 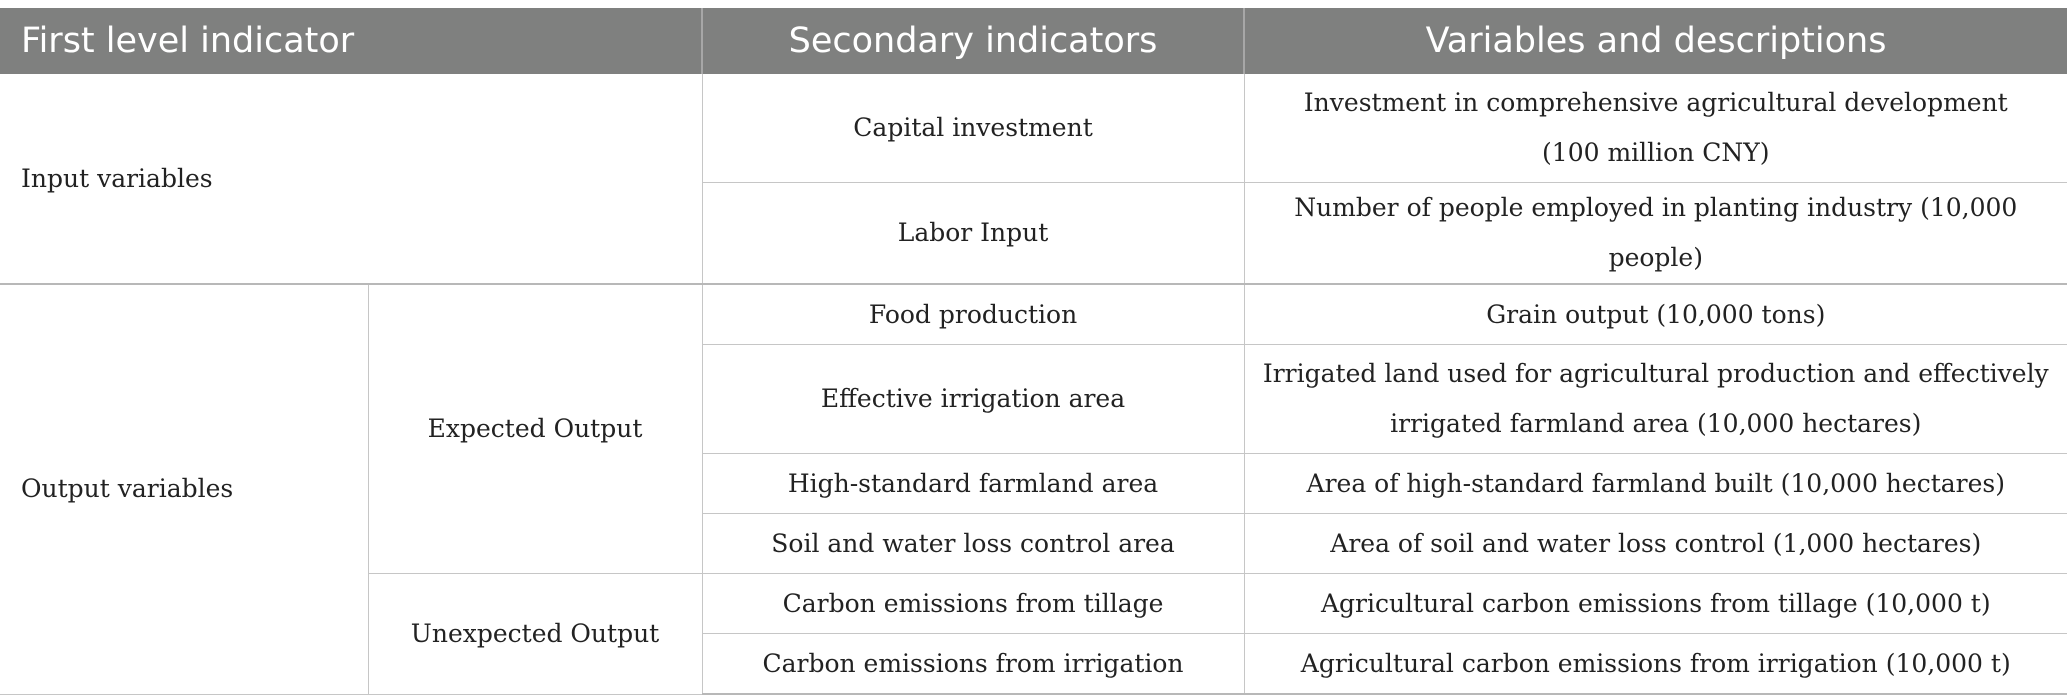 I want to click on header-variables: Variables and descriptions, so click(x=1655, y=41).